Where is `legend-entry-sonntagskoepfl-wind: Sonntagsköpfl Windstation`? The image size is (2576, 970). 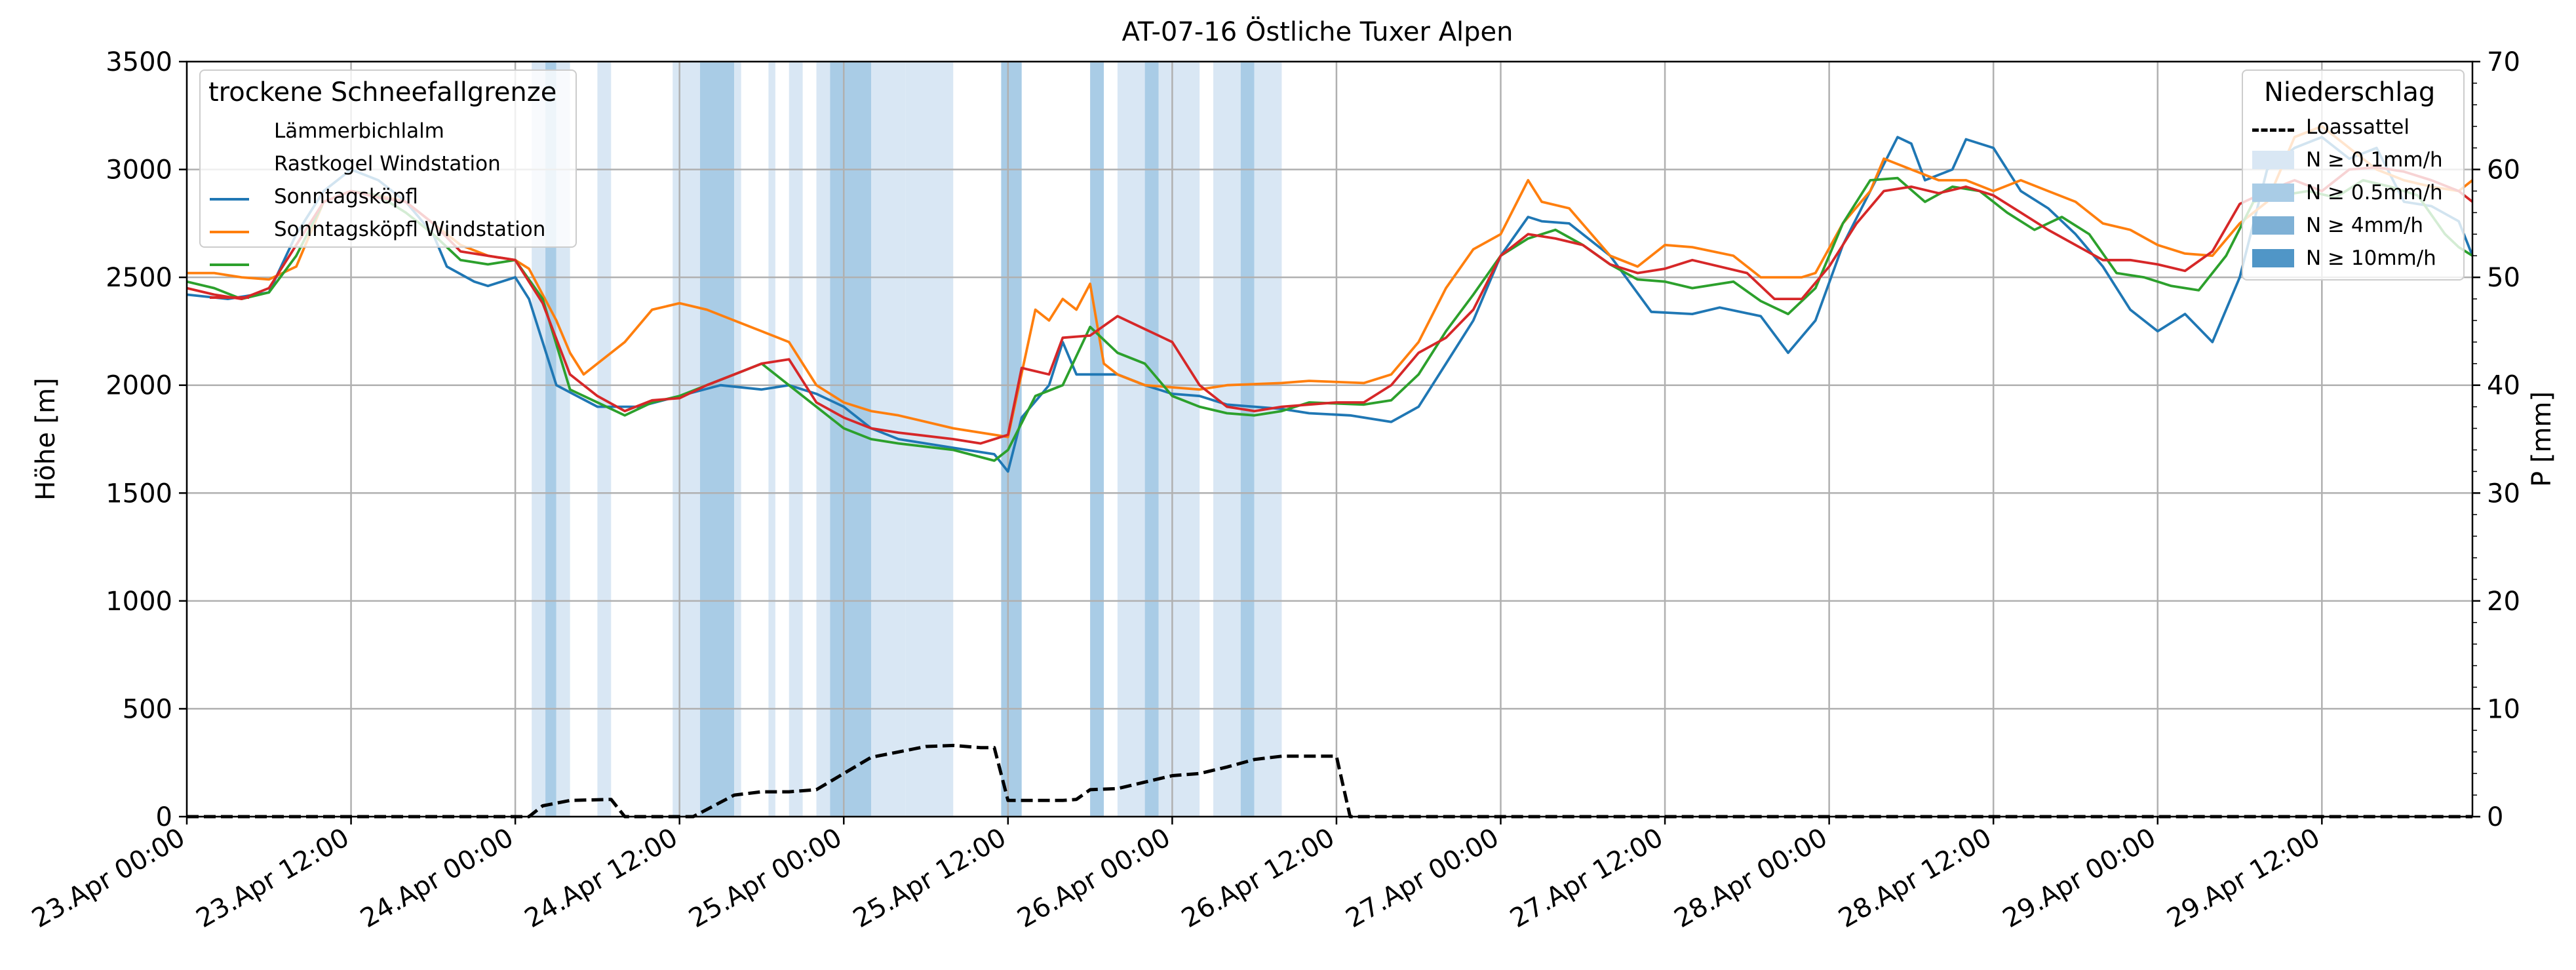 legend-entry-sonntagskoepfl-wind: Sonntagsköpfl Windstation is located at coordinates (410, 229).